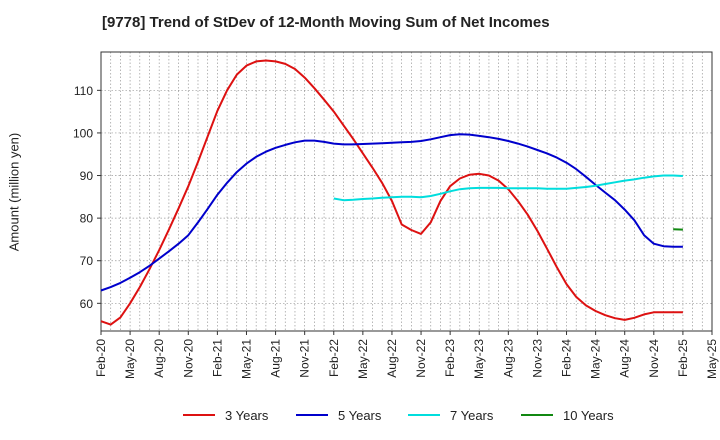  What do you see at coordinates (159, 358) in the screenshot?
I see `x-tick-label: Aug-20` at bounding box center [159, 358].